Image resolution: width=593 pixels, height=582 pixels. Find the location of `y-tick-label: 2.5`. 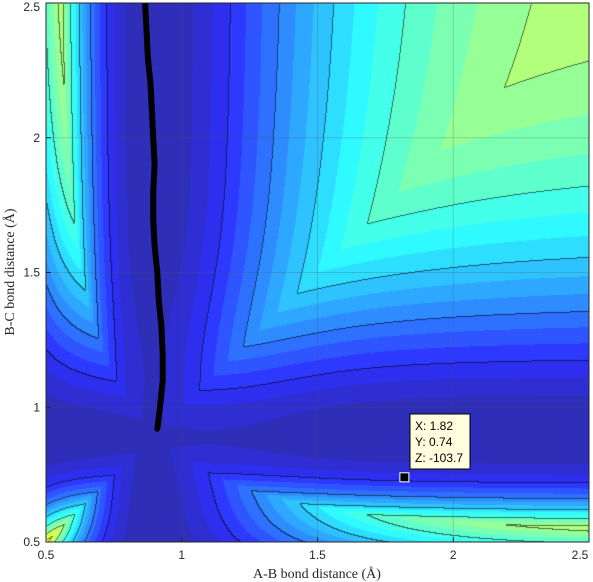

y-tick-label: 2.5 is located at coordinates (31, 7).